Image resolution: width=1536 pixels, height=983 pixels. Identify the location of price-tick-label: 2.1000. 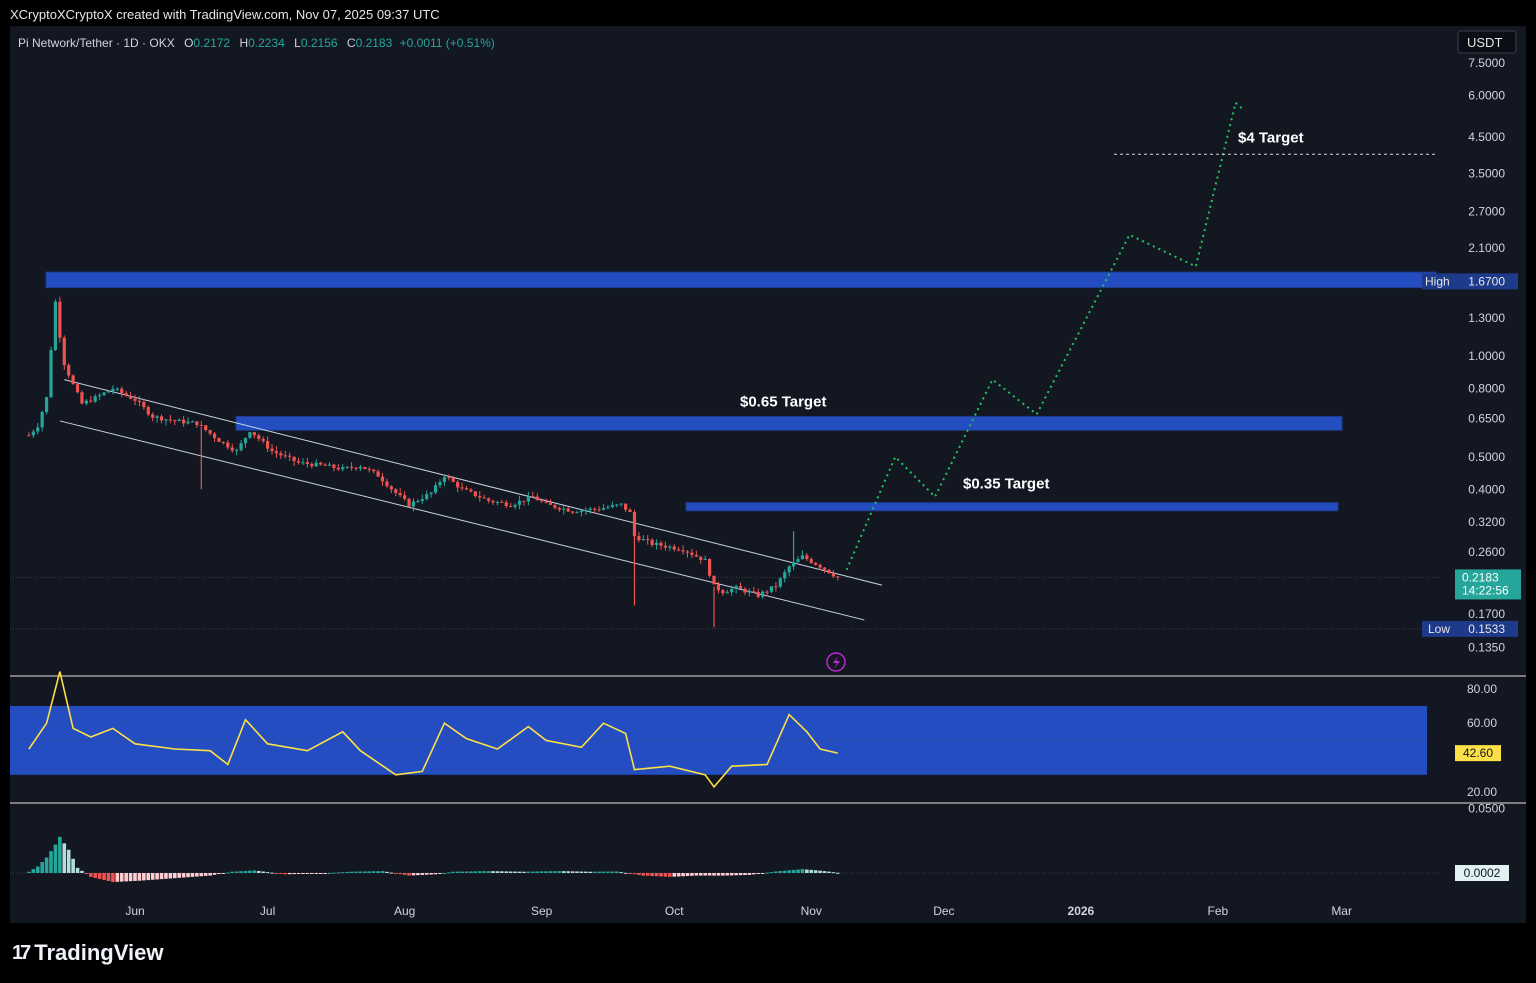
(1486, 248).